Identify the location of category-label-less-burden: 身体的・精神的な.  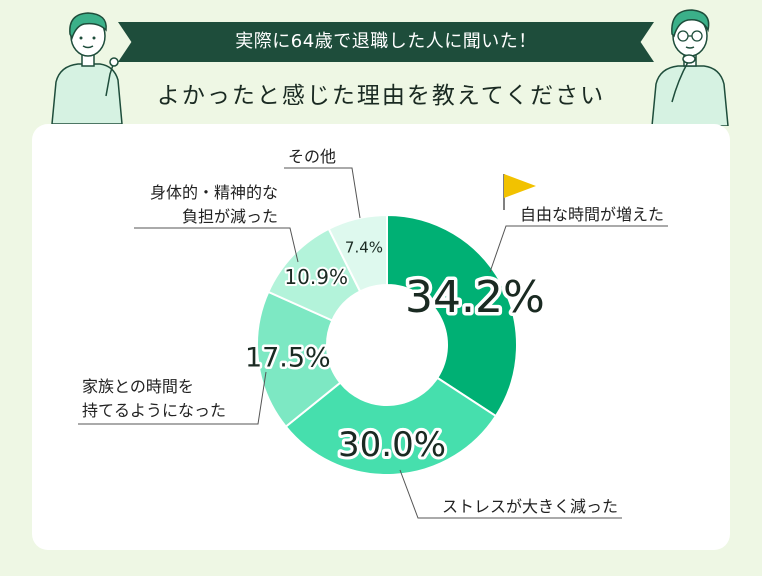
(214, 192).